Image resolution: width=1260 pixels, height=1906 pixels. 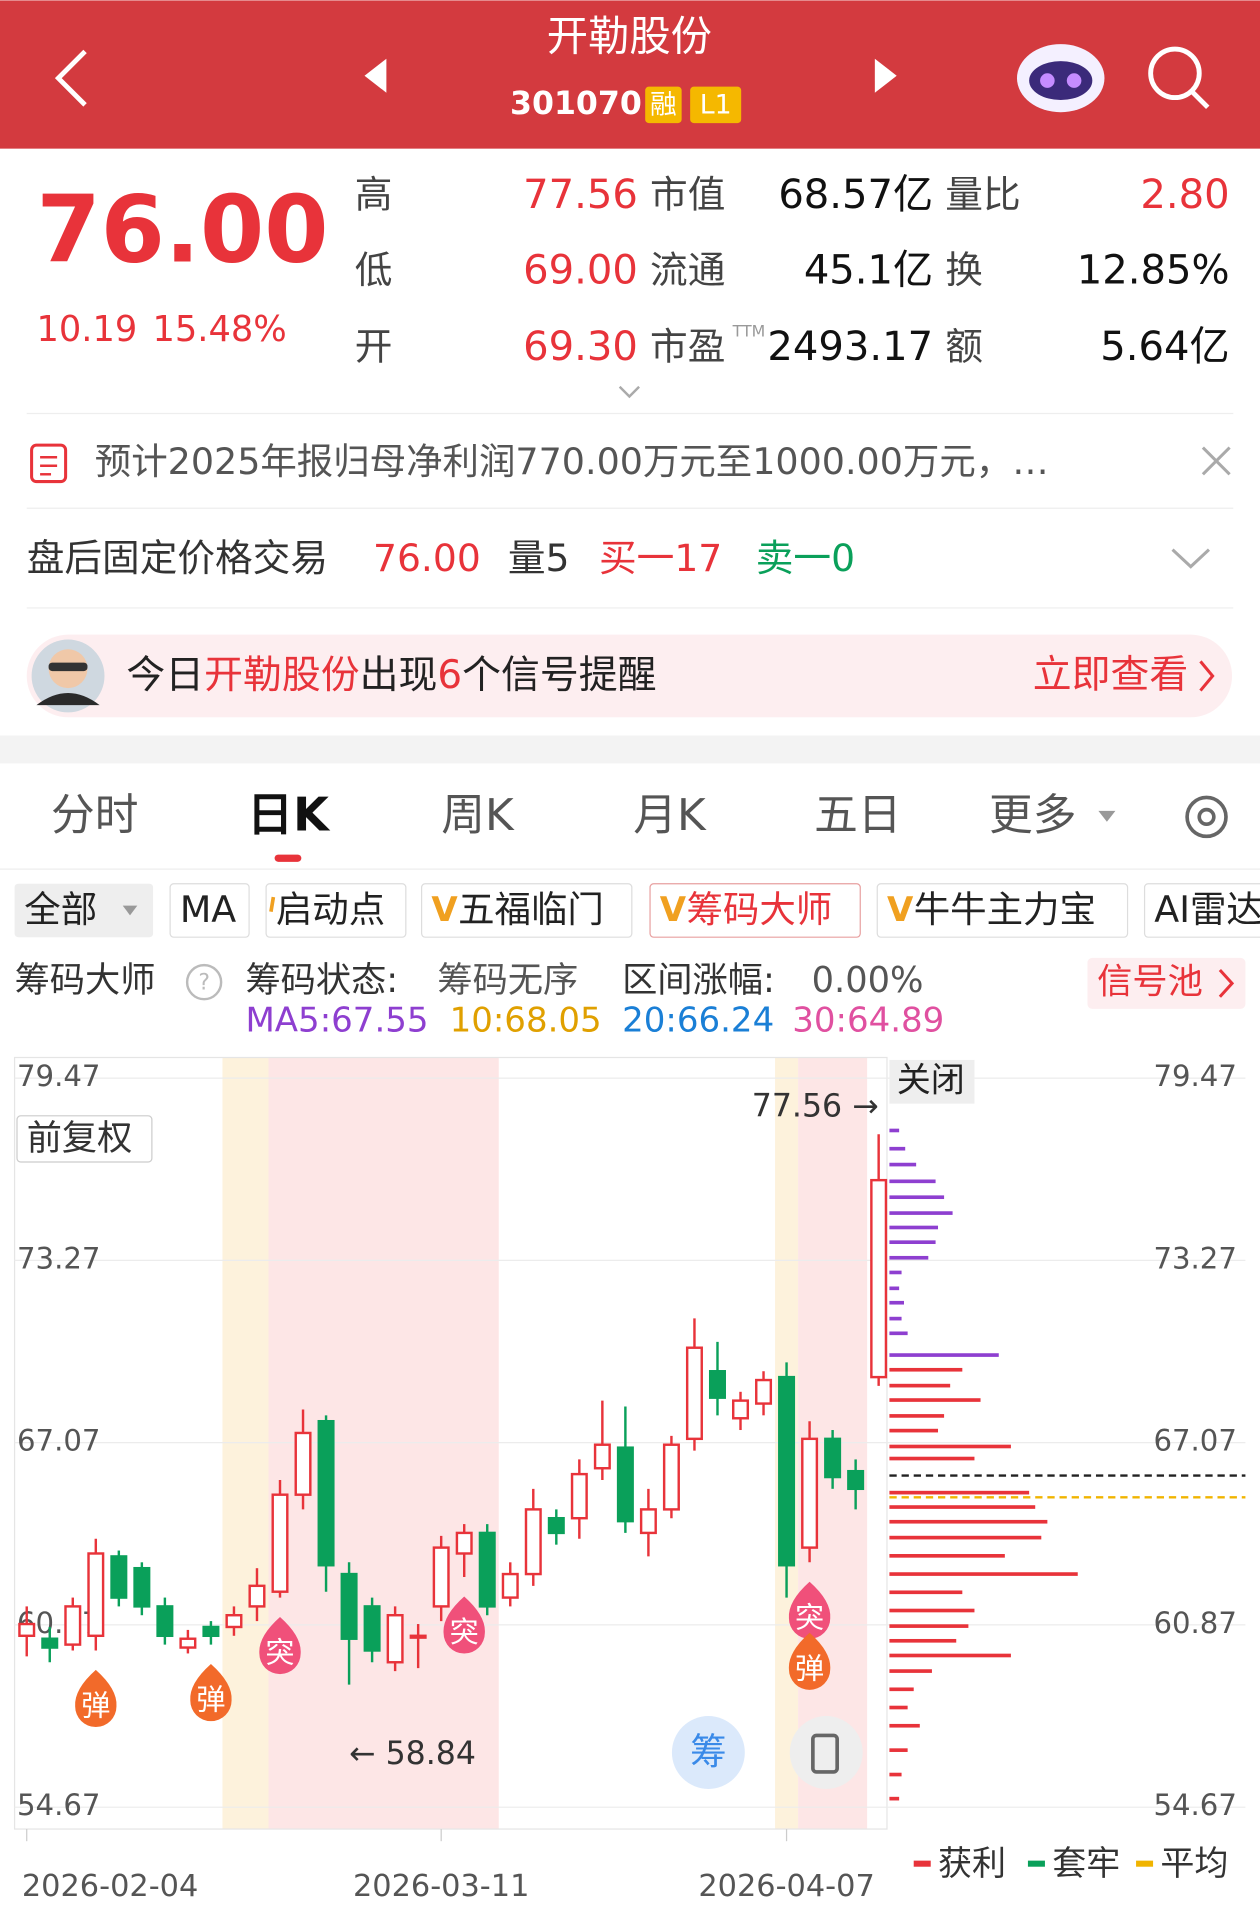 What do you see at coordinates (687, 195) in the screenshot?
I see `quote-label: 市值` at bounding box center [687, 195].